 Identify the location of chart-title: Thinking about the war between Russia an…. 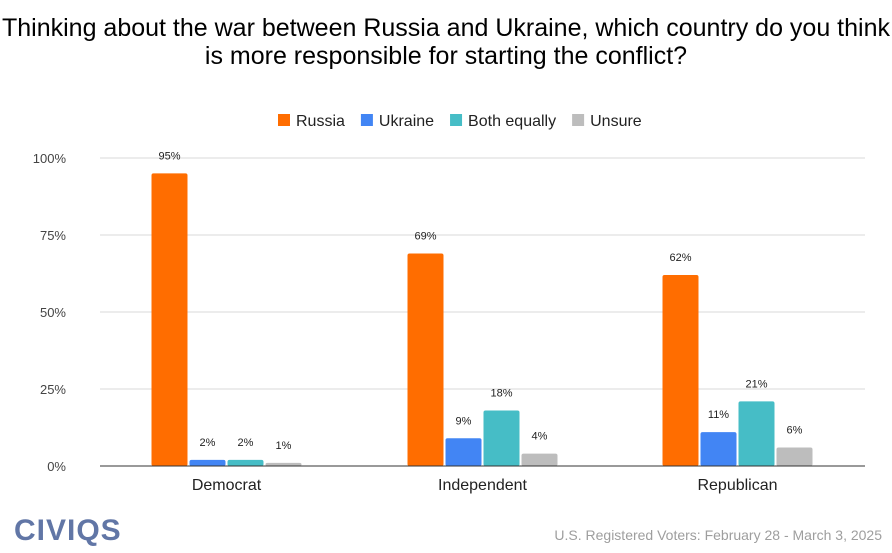
(445, 42).